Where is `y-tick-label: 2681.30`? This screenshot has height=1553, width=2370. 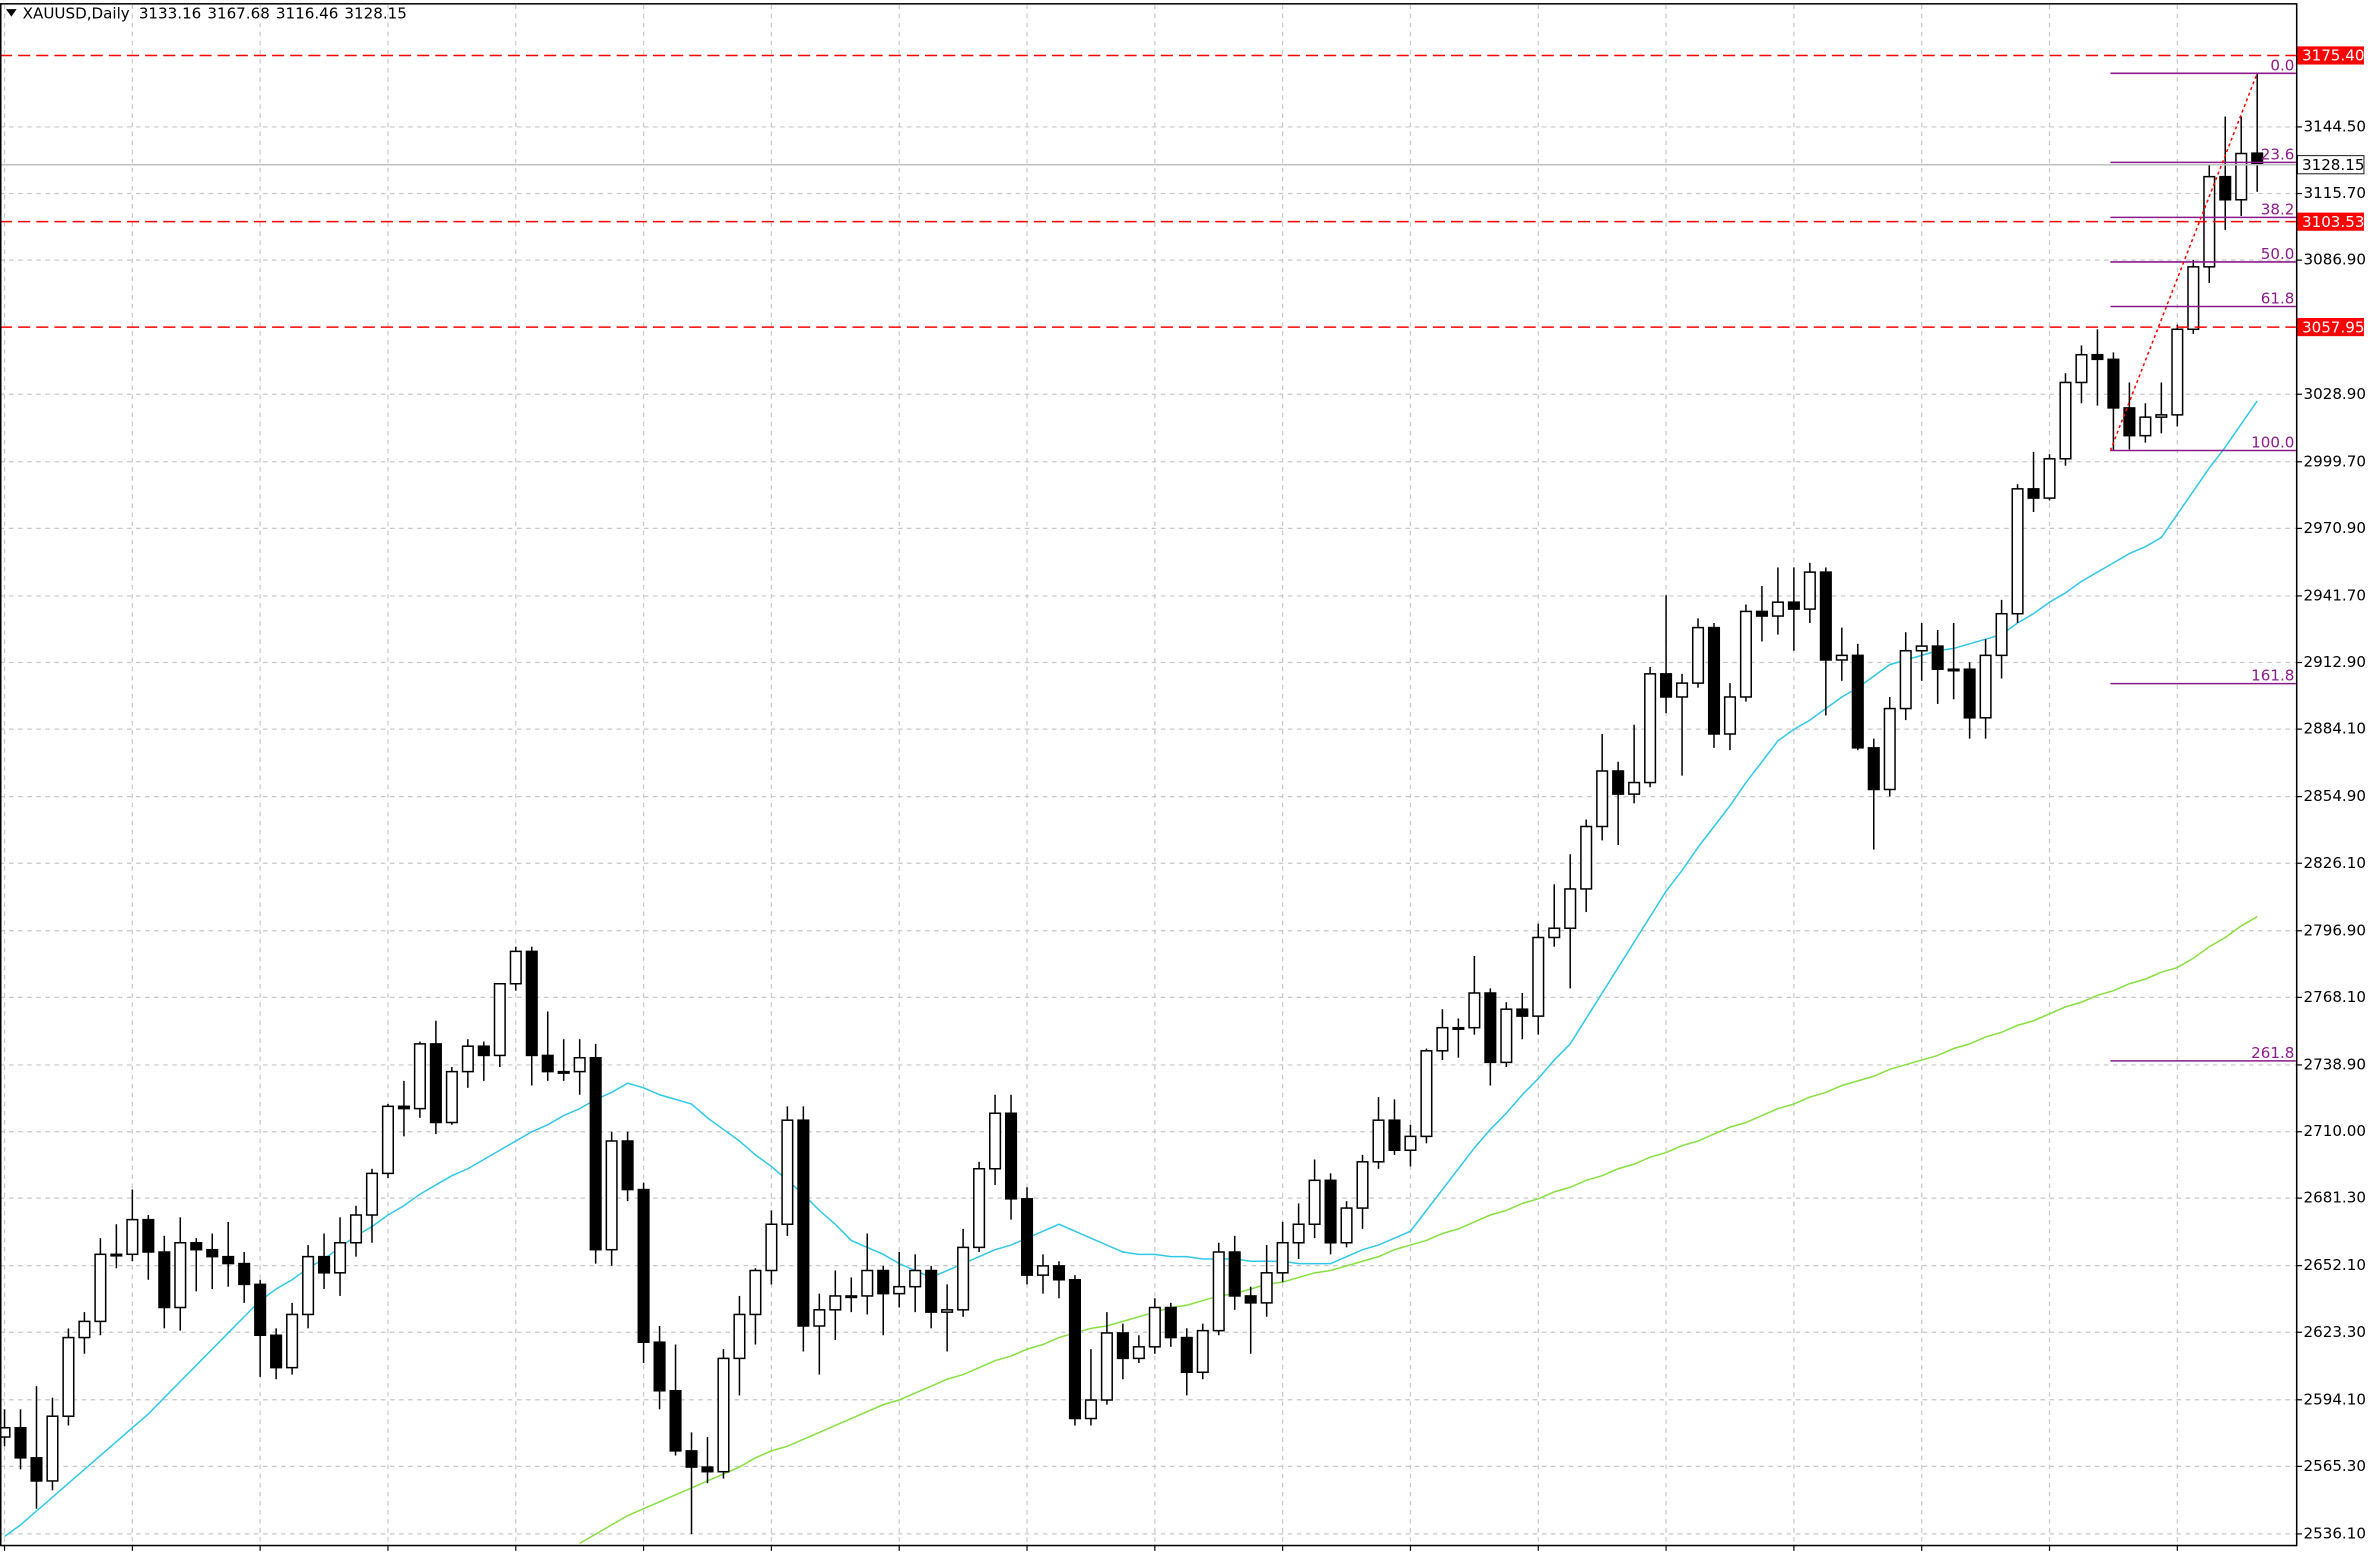
y-tick-label: 2681.30 is located at coordinates (2334, 1198).